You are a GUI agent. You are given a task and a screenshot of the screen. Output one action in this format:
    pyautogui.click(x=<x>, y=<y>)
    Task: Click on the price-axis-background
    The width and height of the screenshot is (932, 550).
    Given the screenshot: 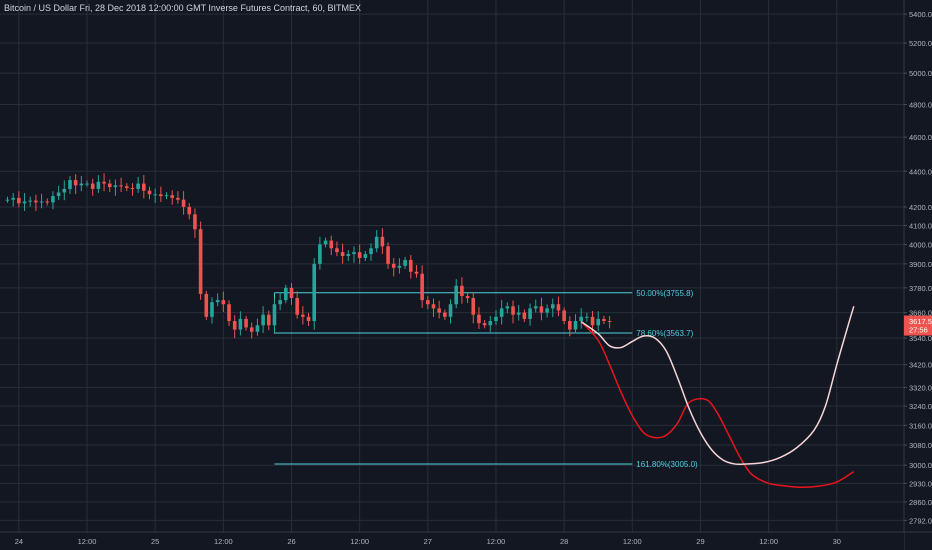 What is the action you would take?
    pyautogui.click(x=918, y=275)
    